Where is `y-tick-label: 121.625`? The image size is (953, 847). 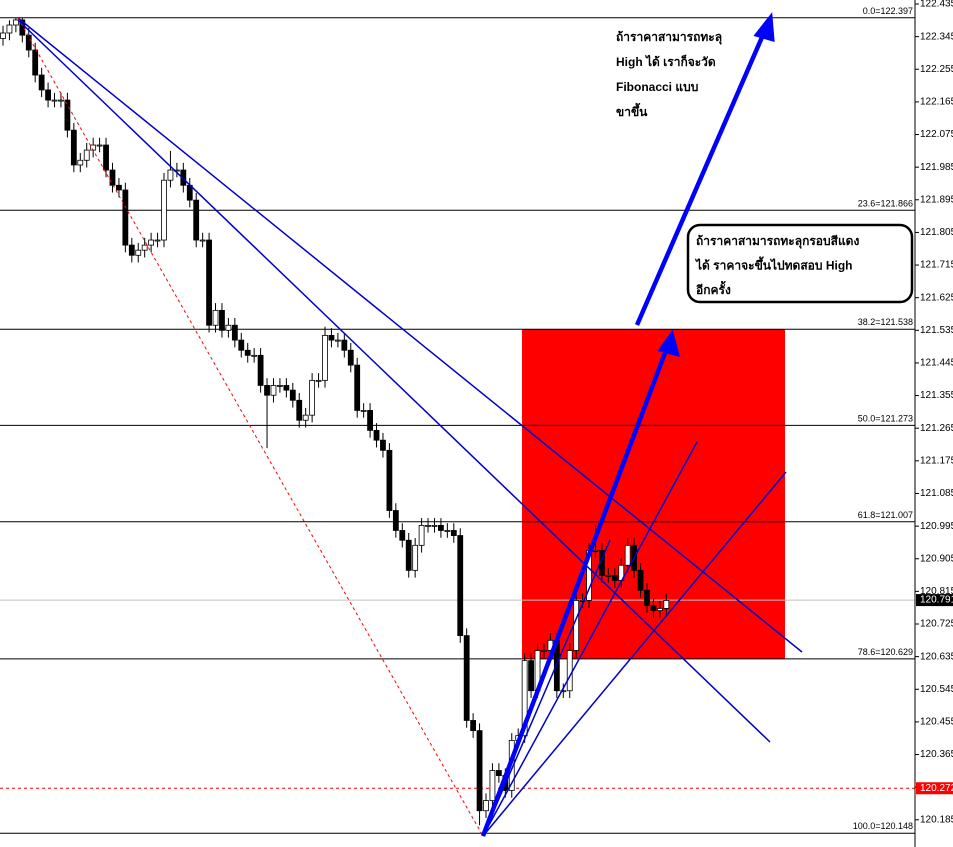
y-tick-label: 121.625 is located at coordinates (936, 297).